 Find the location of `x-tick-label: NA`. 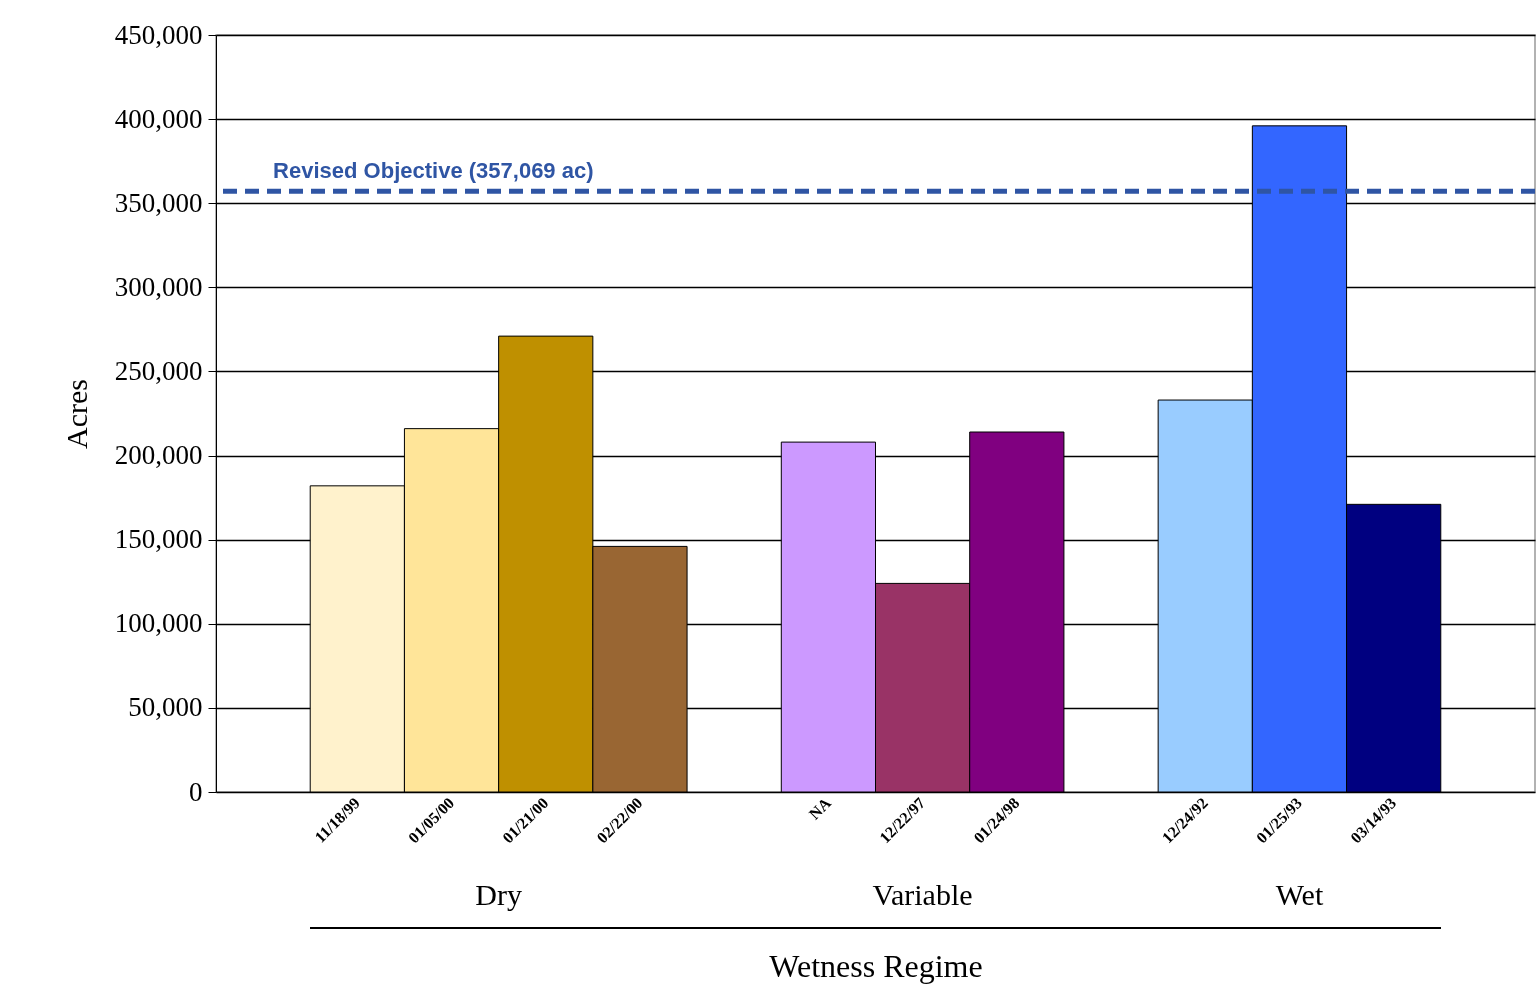

x-tick-label: NA is located at coordinates (820, 808).